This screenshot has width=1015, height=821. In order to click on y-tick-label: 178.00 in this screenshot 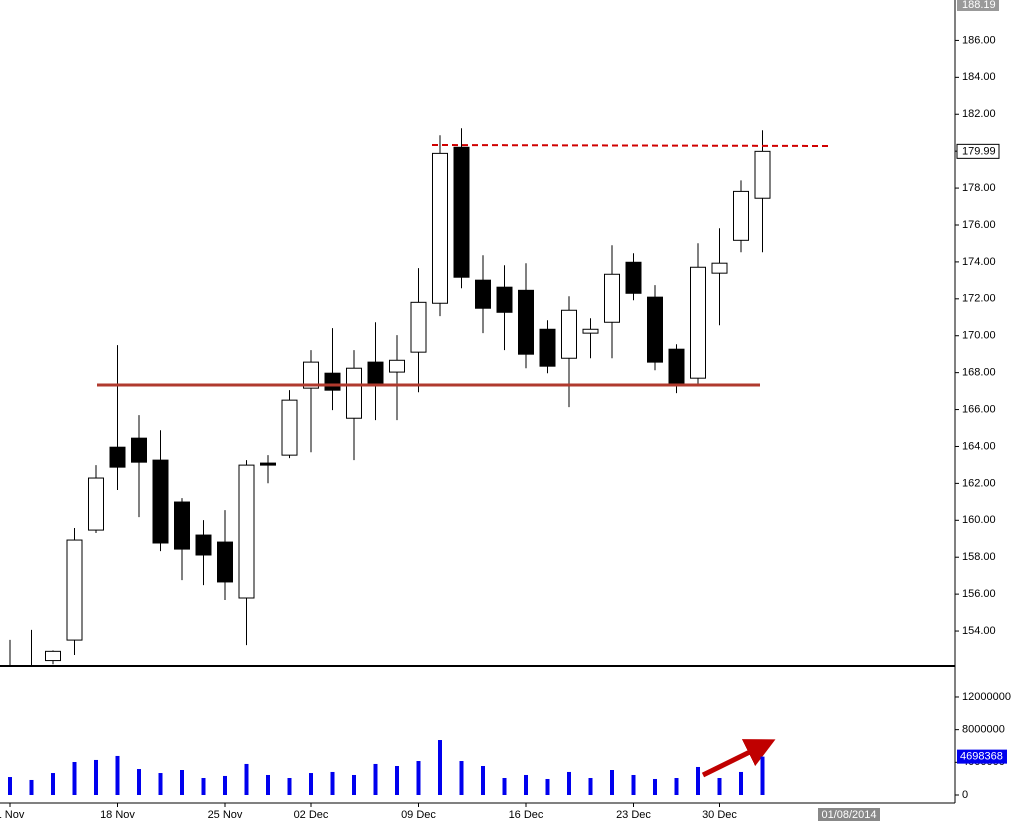, I will do `click(979, 188)`.